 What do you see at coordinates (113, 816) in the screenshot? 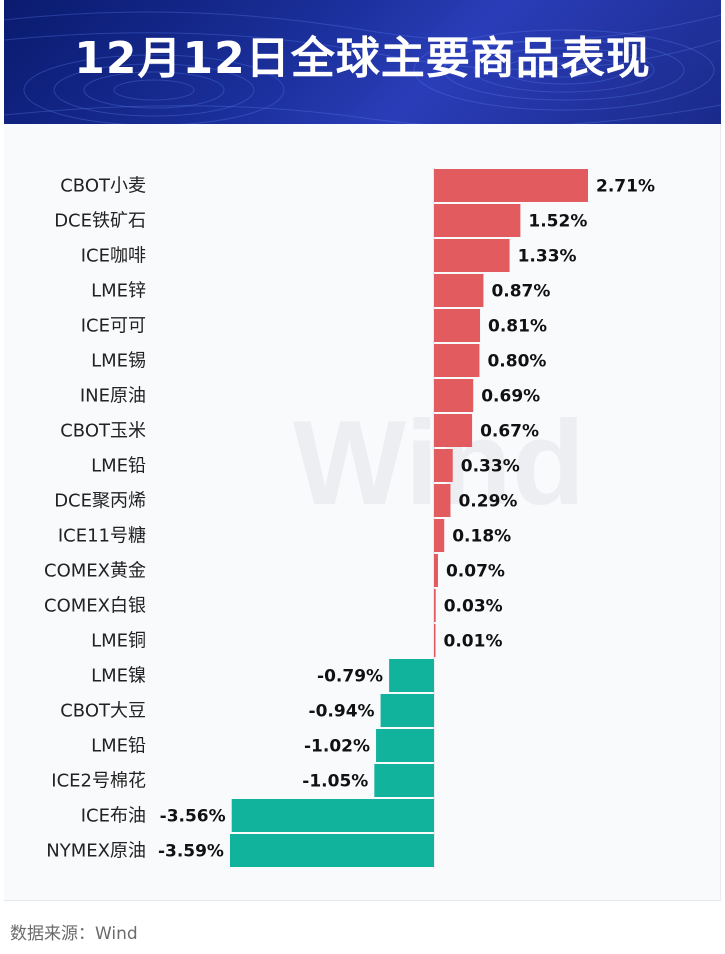
I see `category-label: ICE布油` at bounding box center [113, 816].